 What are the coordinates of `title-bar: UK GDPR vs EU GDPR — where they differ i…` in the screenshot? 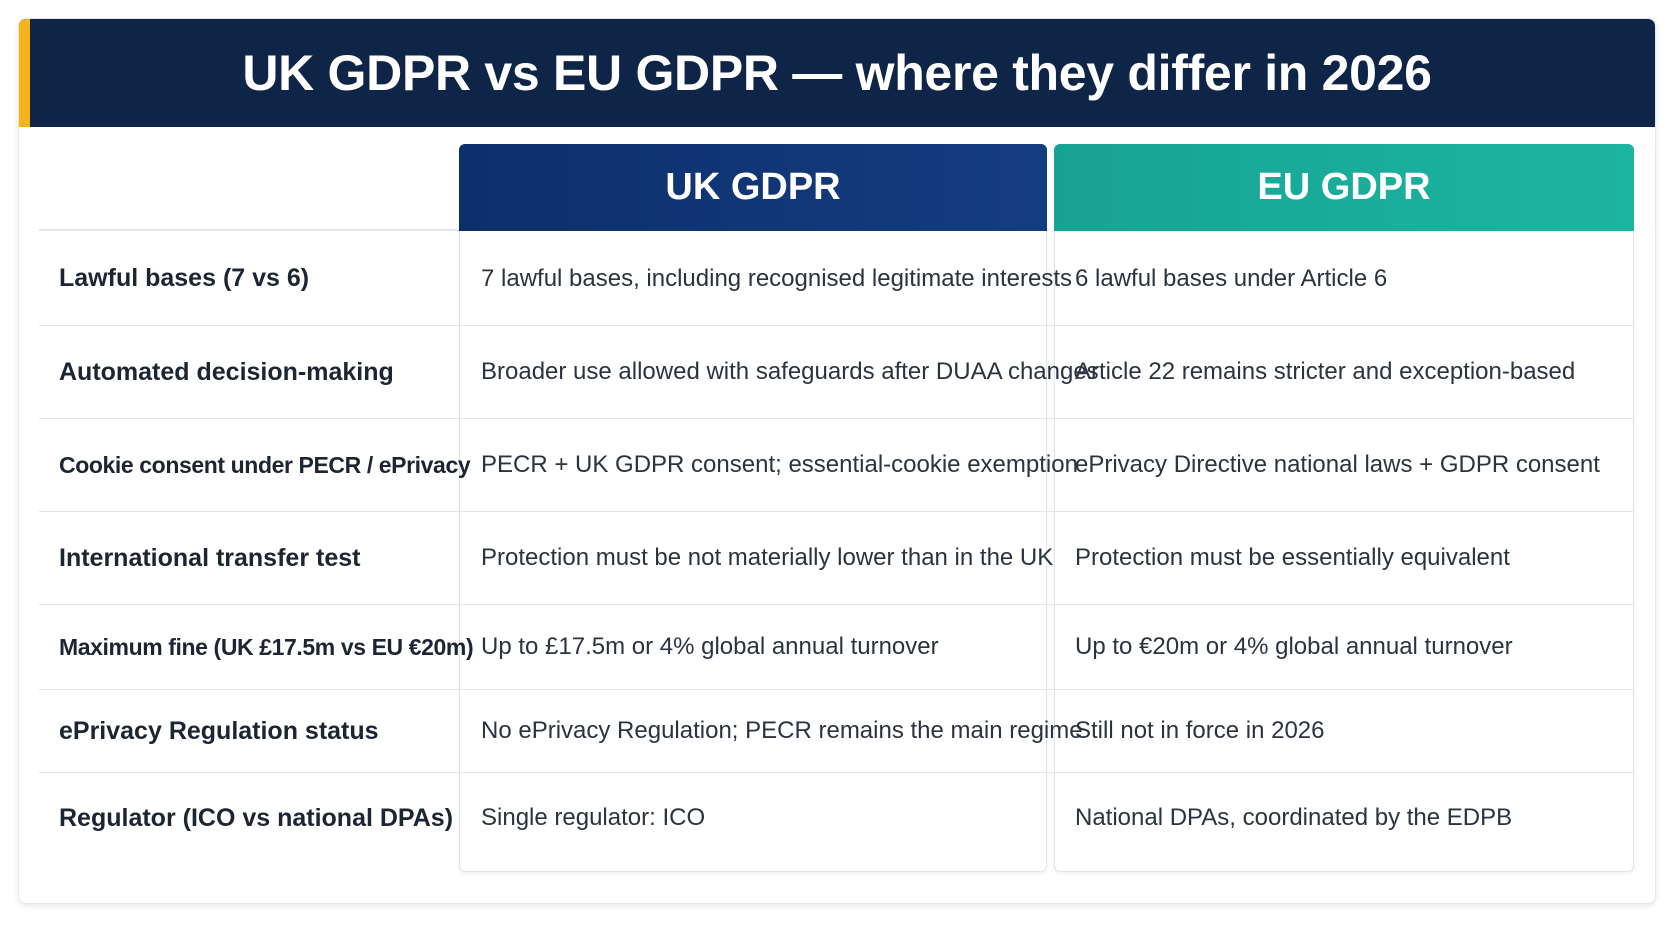 It's located at (837, 73).